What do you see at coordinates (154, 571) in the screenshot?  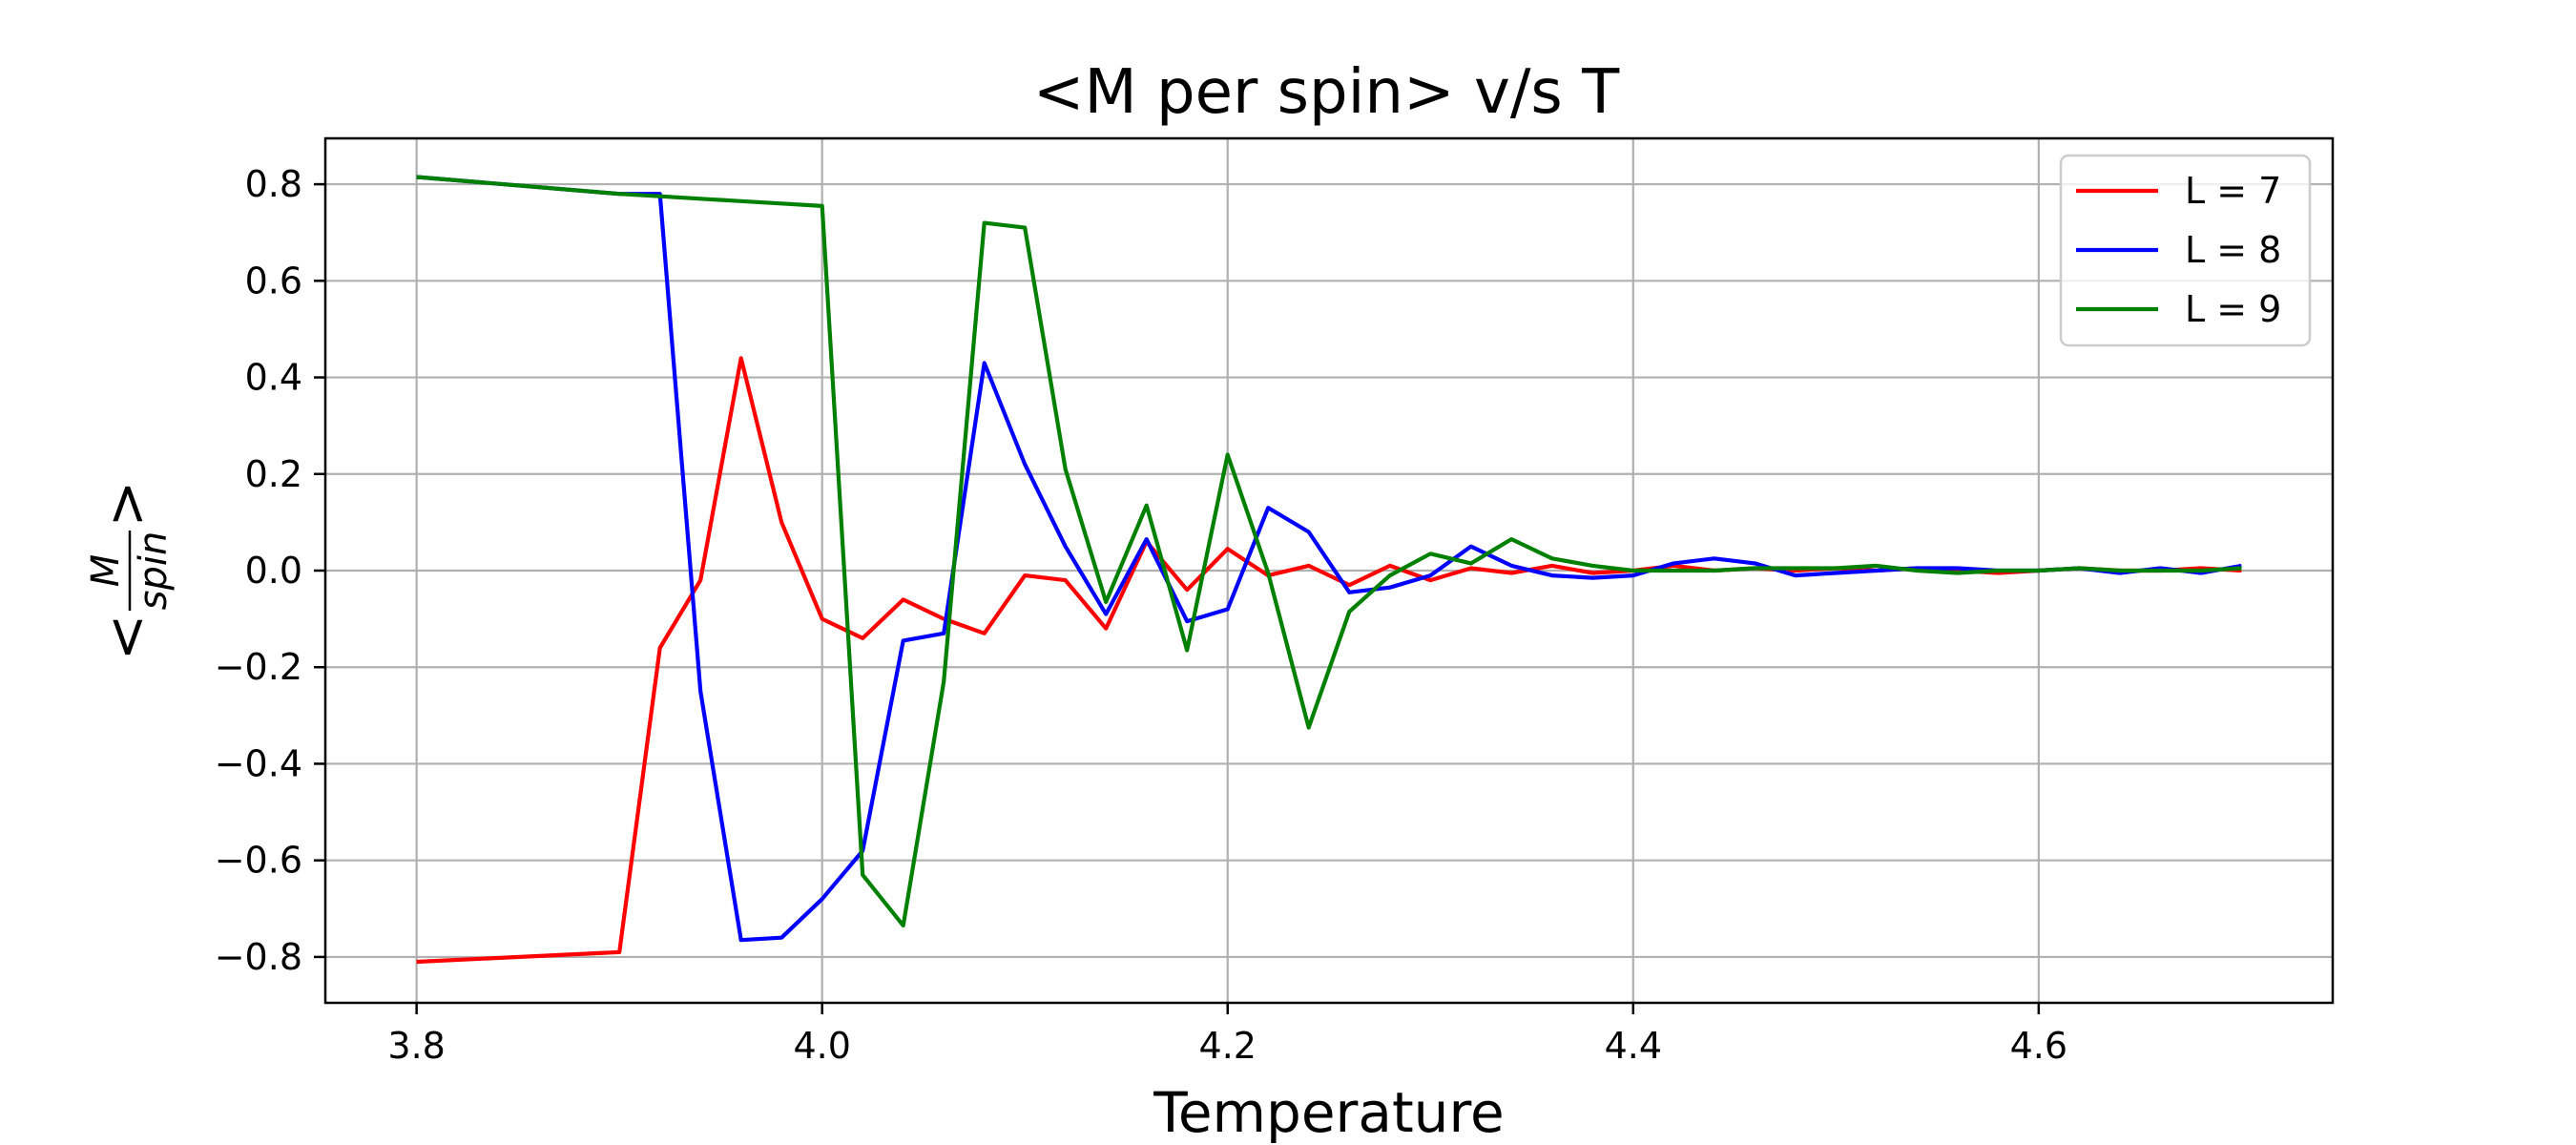 I see `y-axis-label-denominator: spin` at bounding box center [154, 571].